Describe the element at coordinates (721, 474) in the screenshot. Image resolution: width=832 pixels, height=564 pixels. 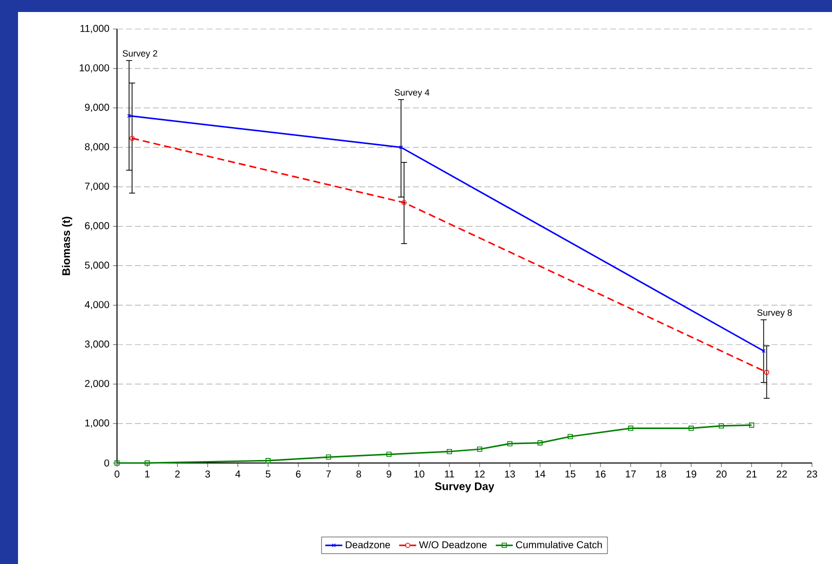
I see `x-tick-label: 20` at that location.